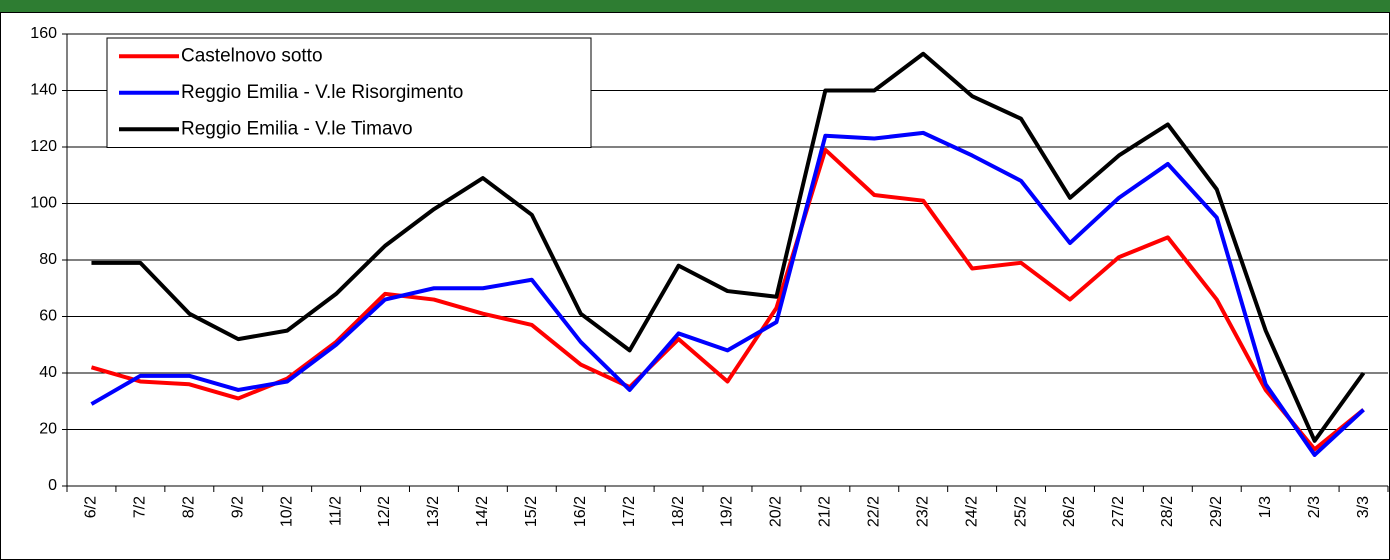 This screenshot has width=1390, height=560. Describe the element at coordinates (43, 33) in the screenshot. I see `y-tick-label: 160` at that location.